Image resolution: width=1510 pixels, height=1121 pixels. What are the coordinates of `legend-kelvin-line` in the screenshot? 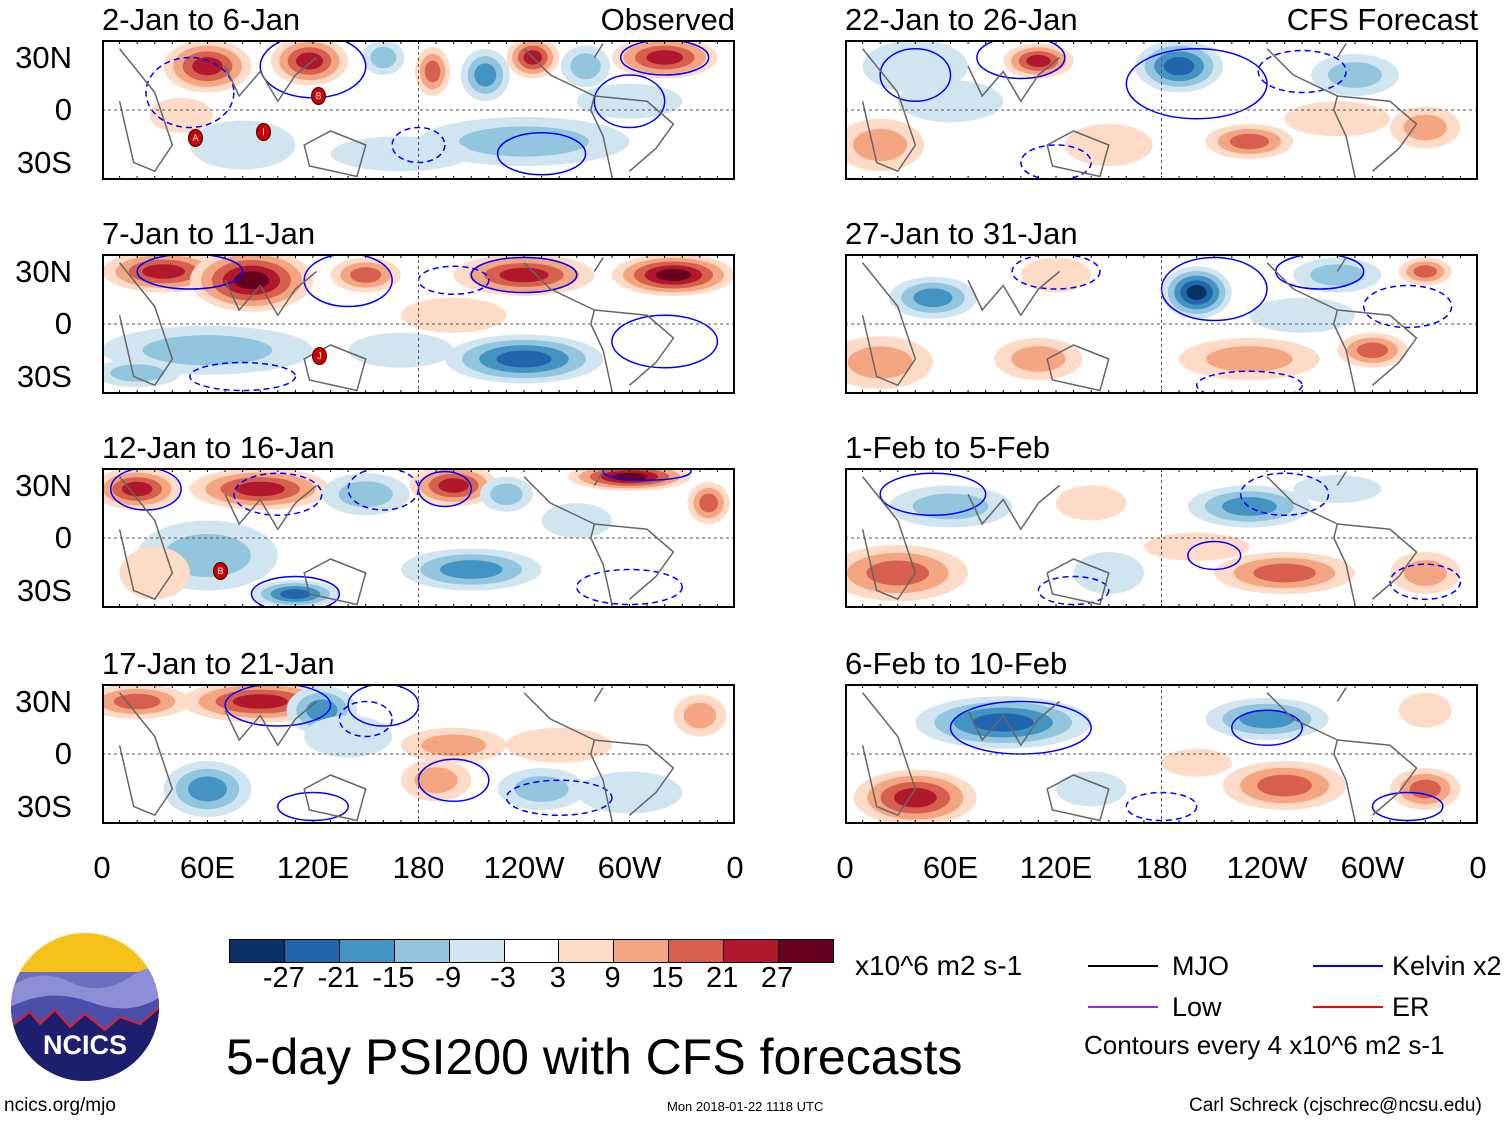 It's located at (1348, 966).